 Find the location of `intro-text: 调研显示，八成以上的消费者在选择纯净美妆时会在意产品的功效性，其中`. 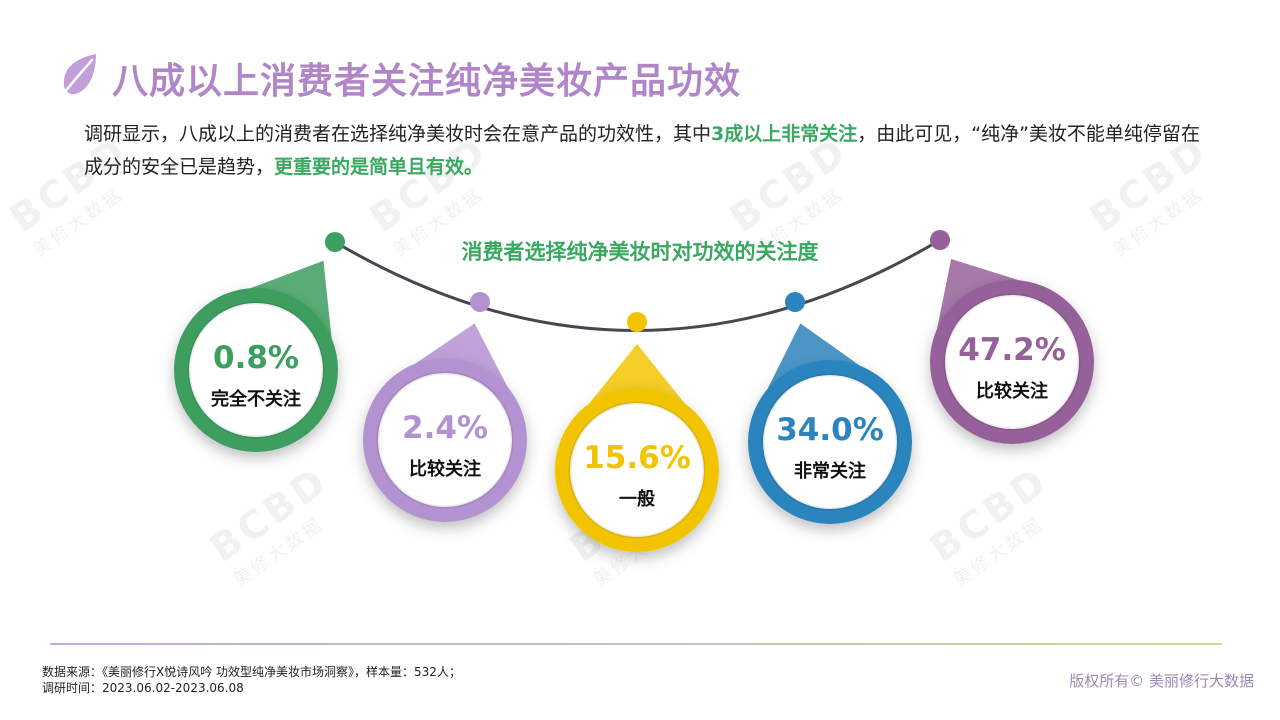

intro-text: 调研显示，八成以上的消费者在选择纯净美妆时会在意产品的功效性，其中 is located at coordinates (398, 134).